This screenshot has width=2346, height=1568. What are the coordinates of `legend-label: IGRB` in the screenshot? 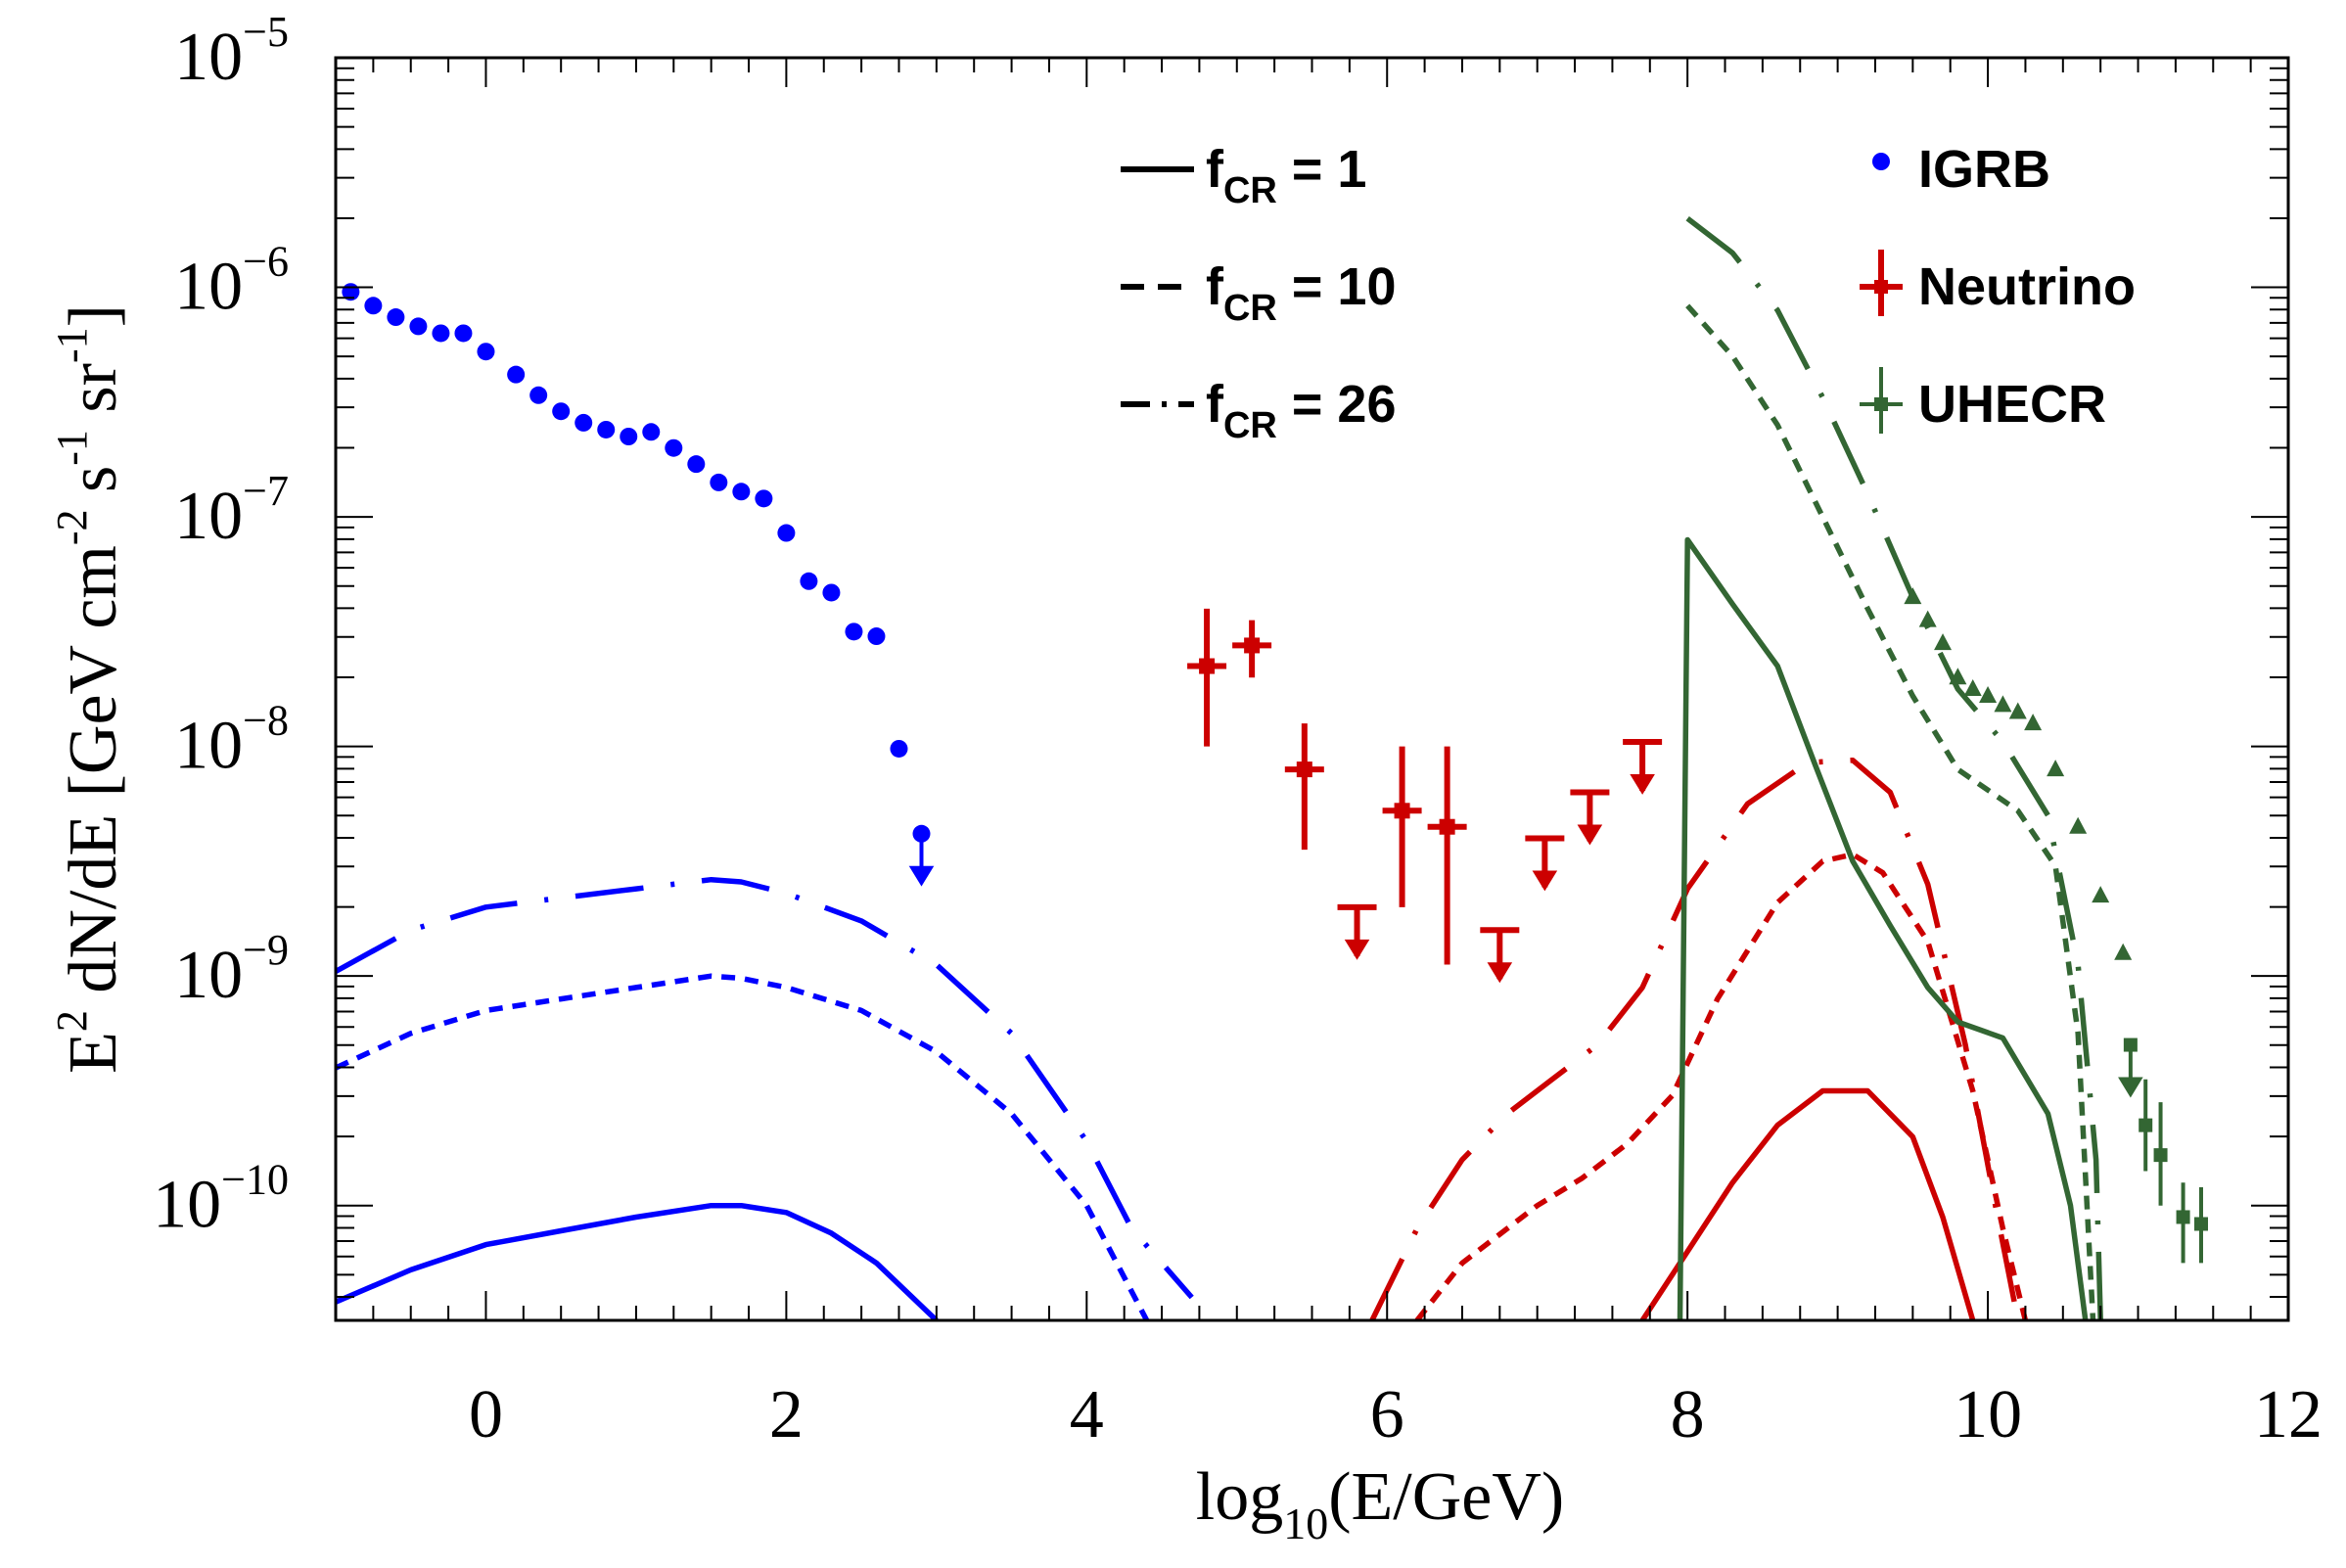 It's located at (1984, 169).